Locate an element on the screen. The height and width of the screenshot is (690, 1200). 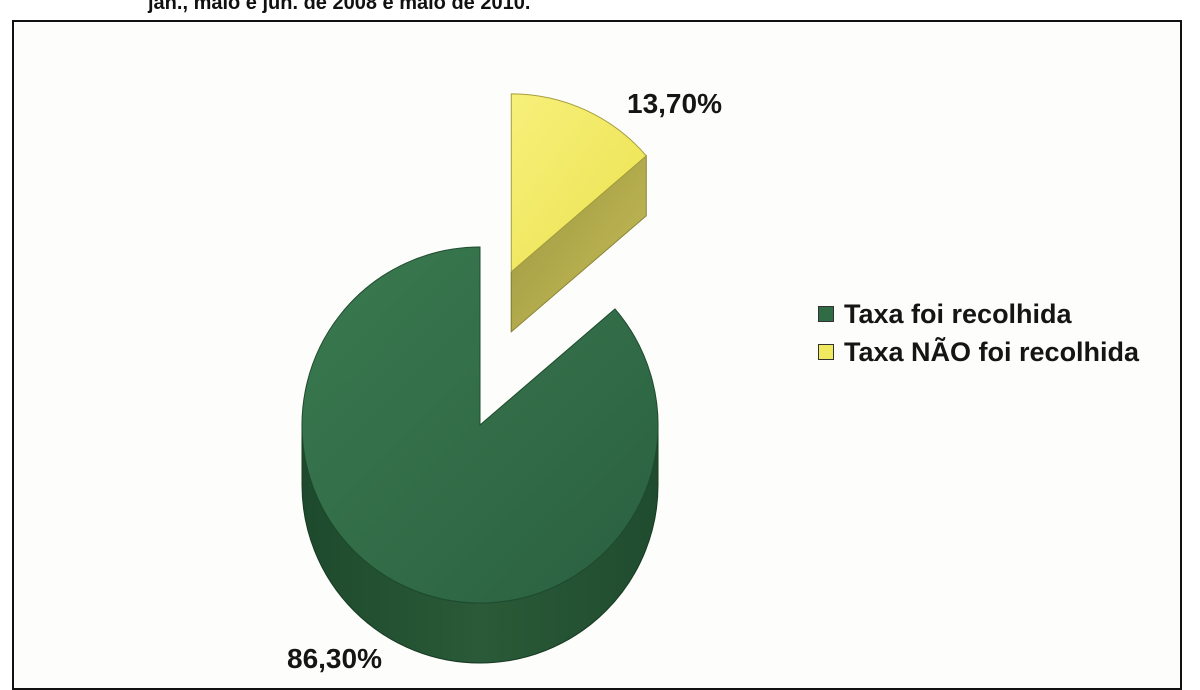
legend-swatch-green is located at coordinates (826, 314).